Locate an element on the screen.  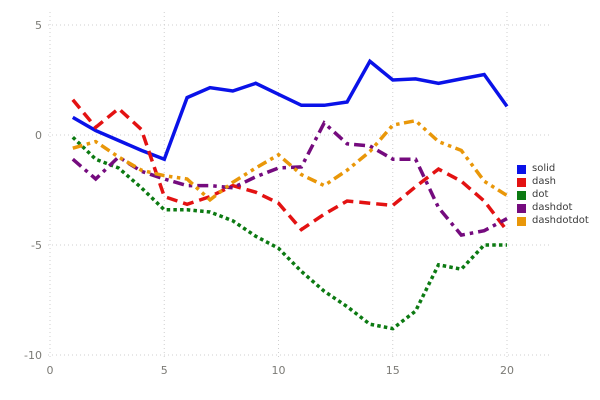
legend-label: dashdotdot is located at coordinates (560, 220).